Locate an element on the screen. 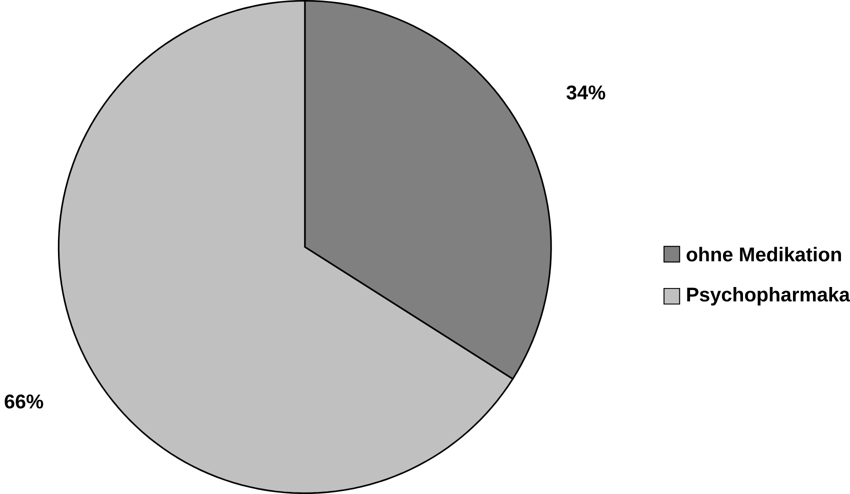 The height and width of the screenshot is (494, 850). legend-label: Psychopharmaka is located at coordinates (768, 296).